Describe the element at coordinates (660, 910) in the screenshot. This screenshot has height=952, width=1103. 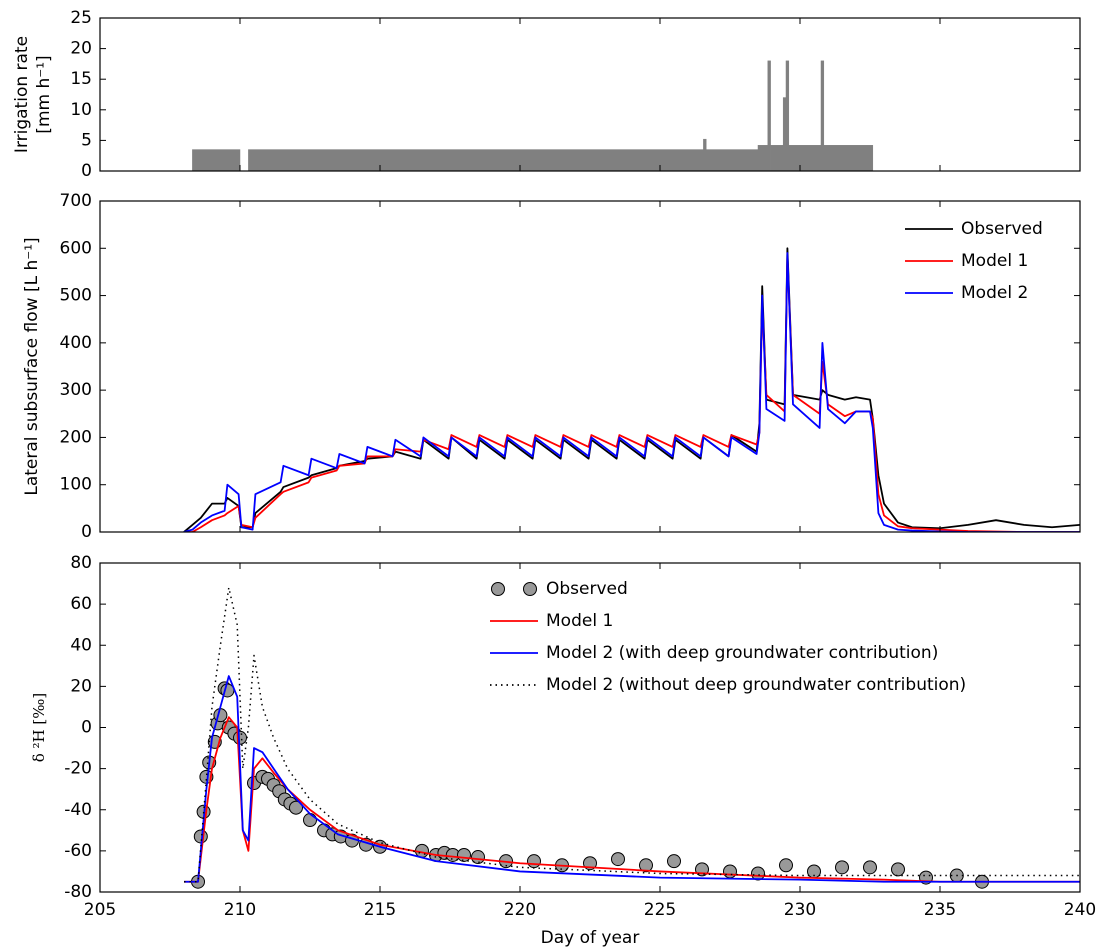
I see `x-tick-label: 225` at that location.